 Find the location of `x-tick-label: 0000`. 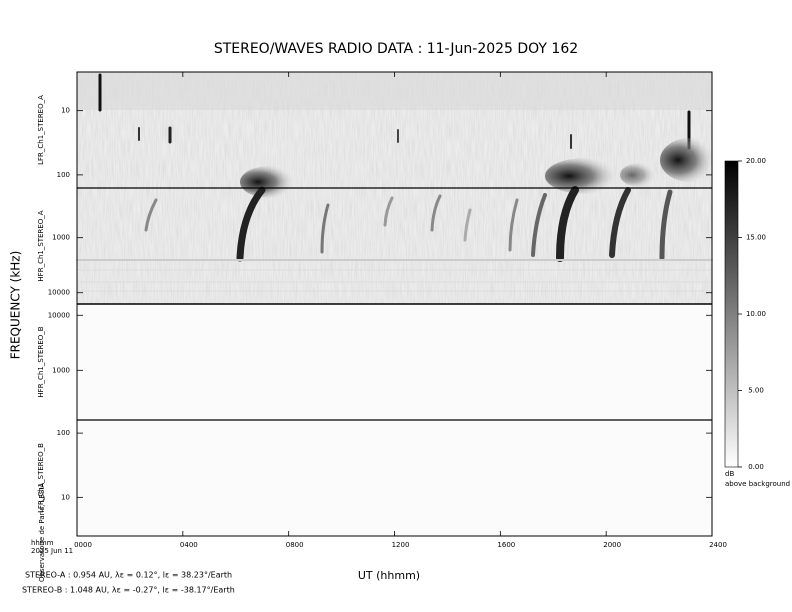

x-tick-label: 0000 is located at coordinates (83, 545).